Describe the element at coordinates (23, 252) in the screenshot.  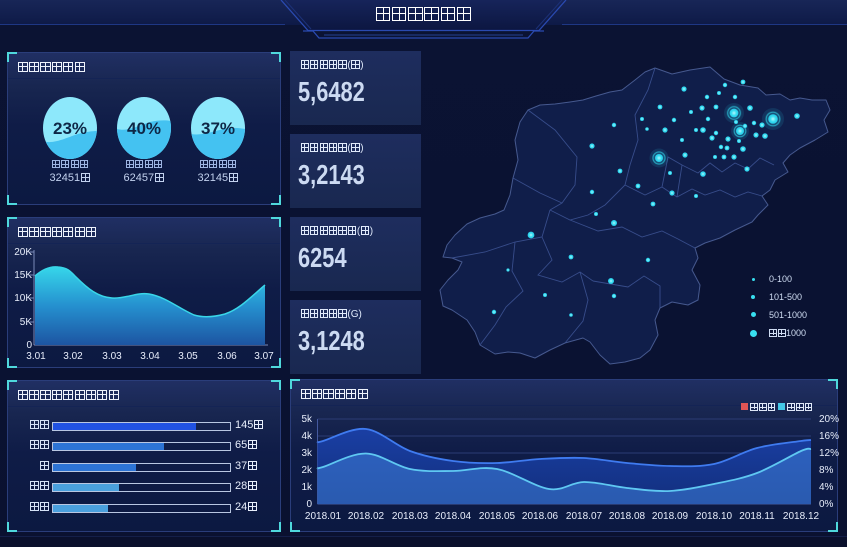
I see `svg-text: 20K` at that location.